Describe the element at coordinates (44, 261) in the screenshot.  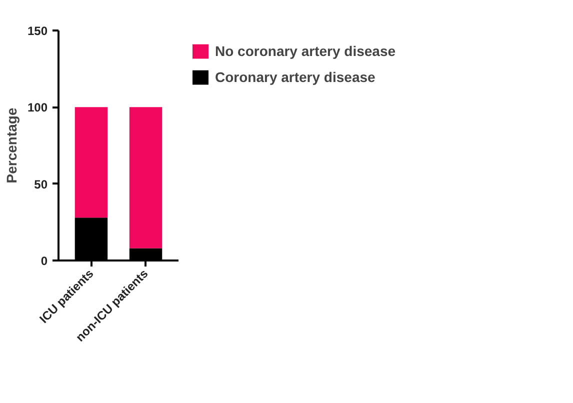
I see `y-tick-label: 0` at that location.